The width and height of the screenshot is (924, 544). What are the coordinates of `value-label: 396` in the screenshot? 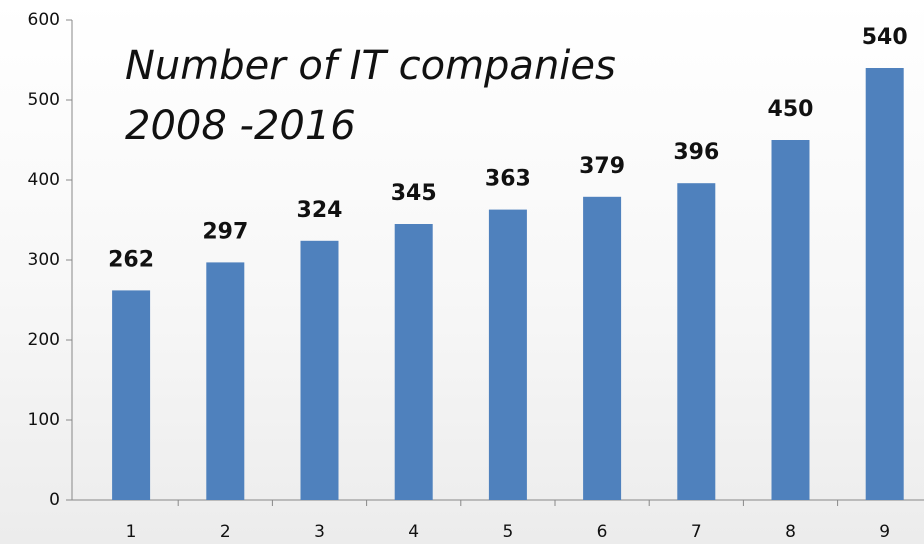 It's located at (696, 152).